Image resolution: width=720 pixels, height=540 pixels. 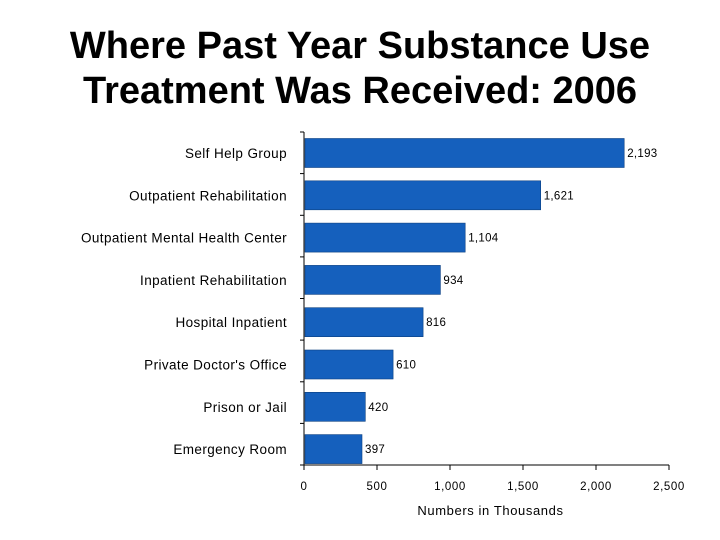 I want to click on title-line-2: Treatment Was Received: 2006, so click(x=360, y=91).